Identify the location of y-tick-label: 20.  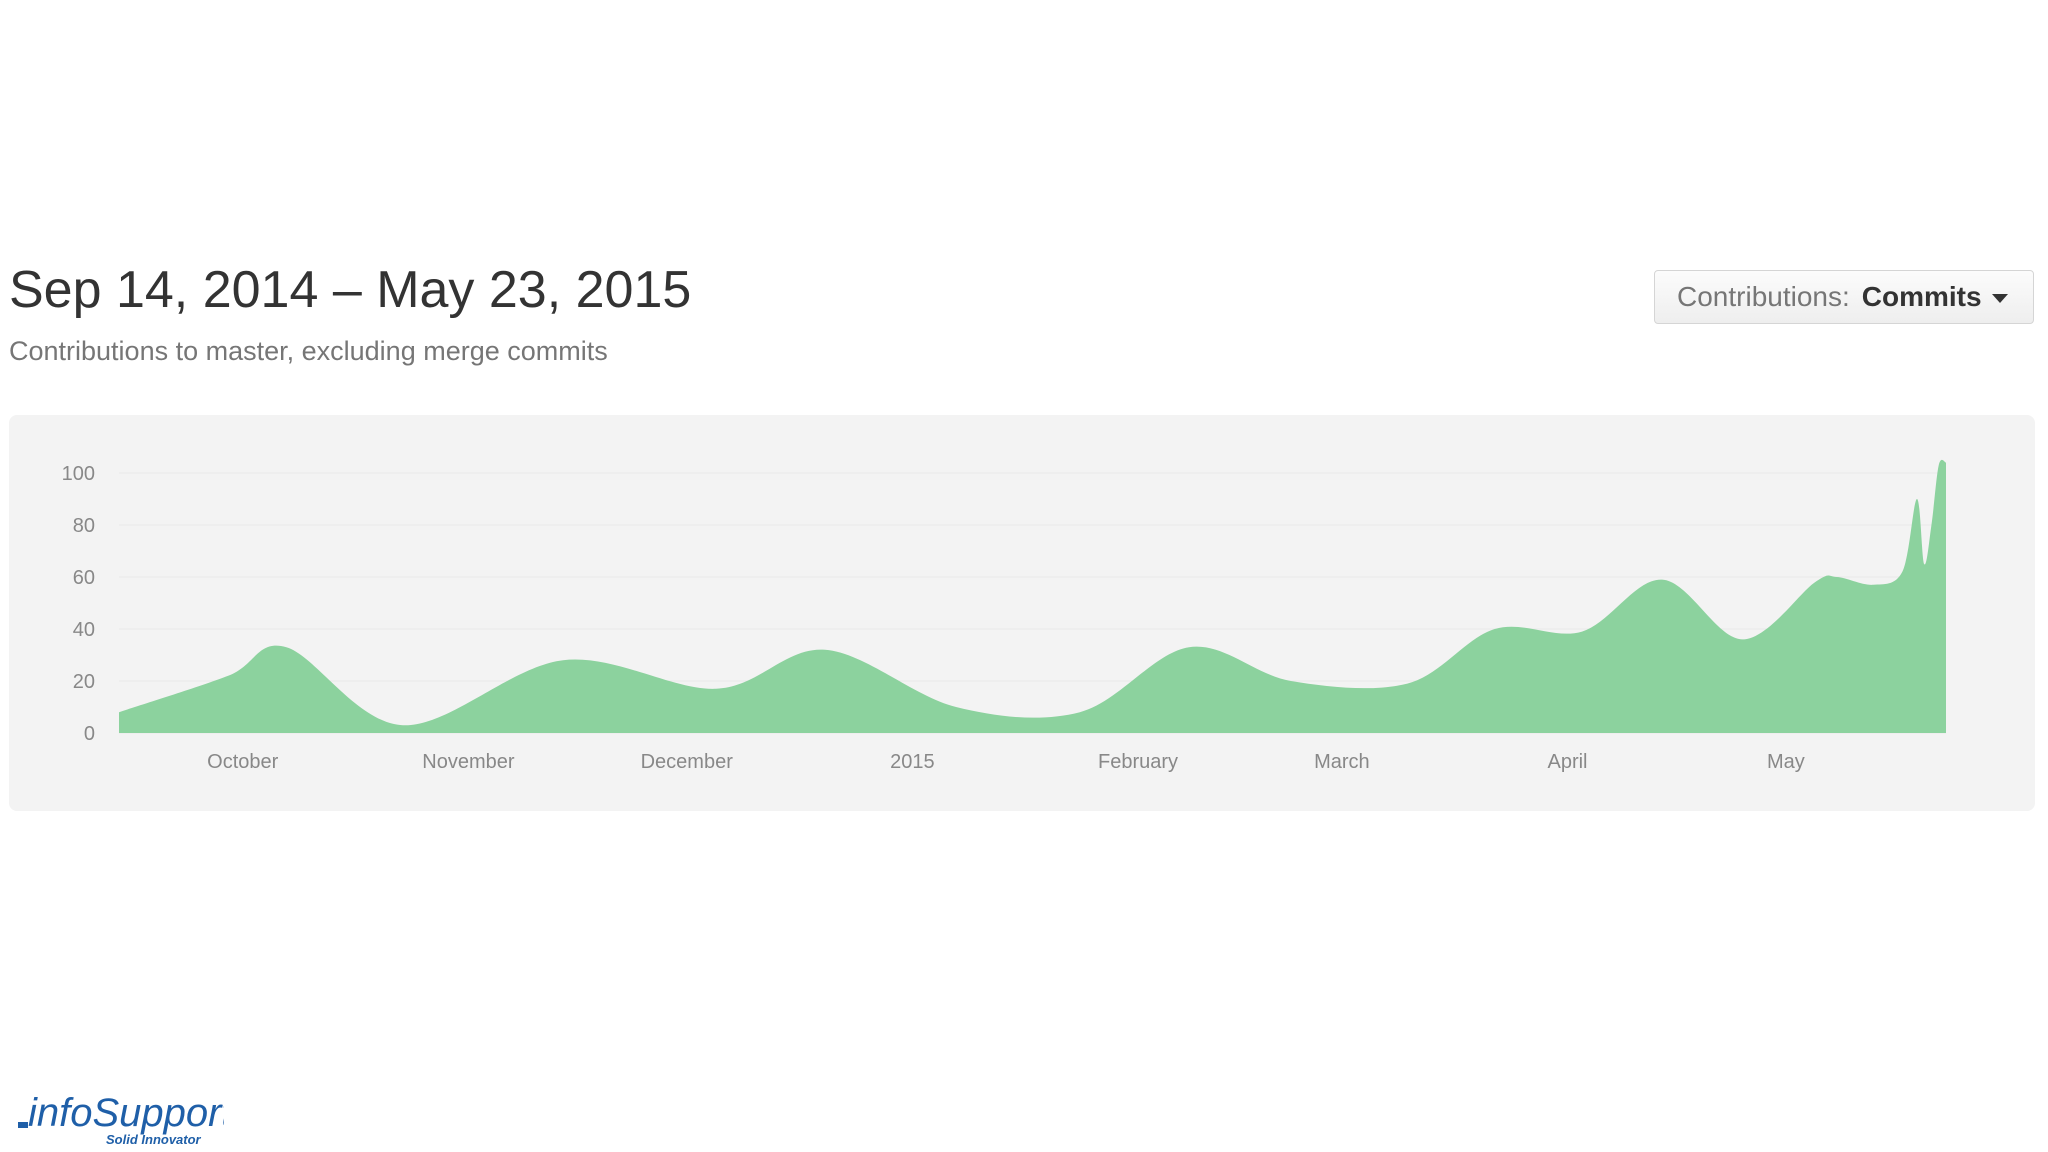
(84, 682).